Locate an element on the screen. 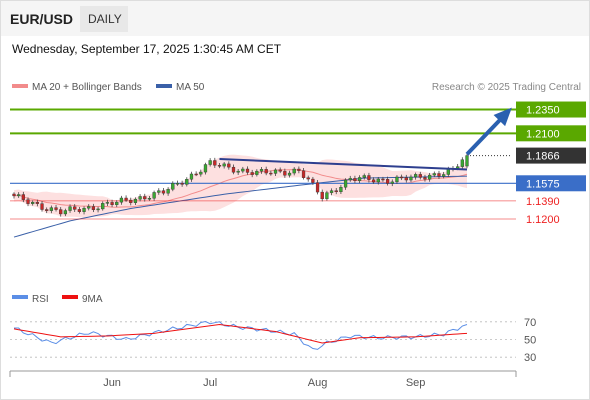 The height and width of the screenshot is (400, 590). current-price-label: 1.1866 is located at coordinates (543, 157).